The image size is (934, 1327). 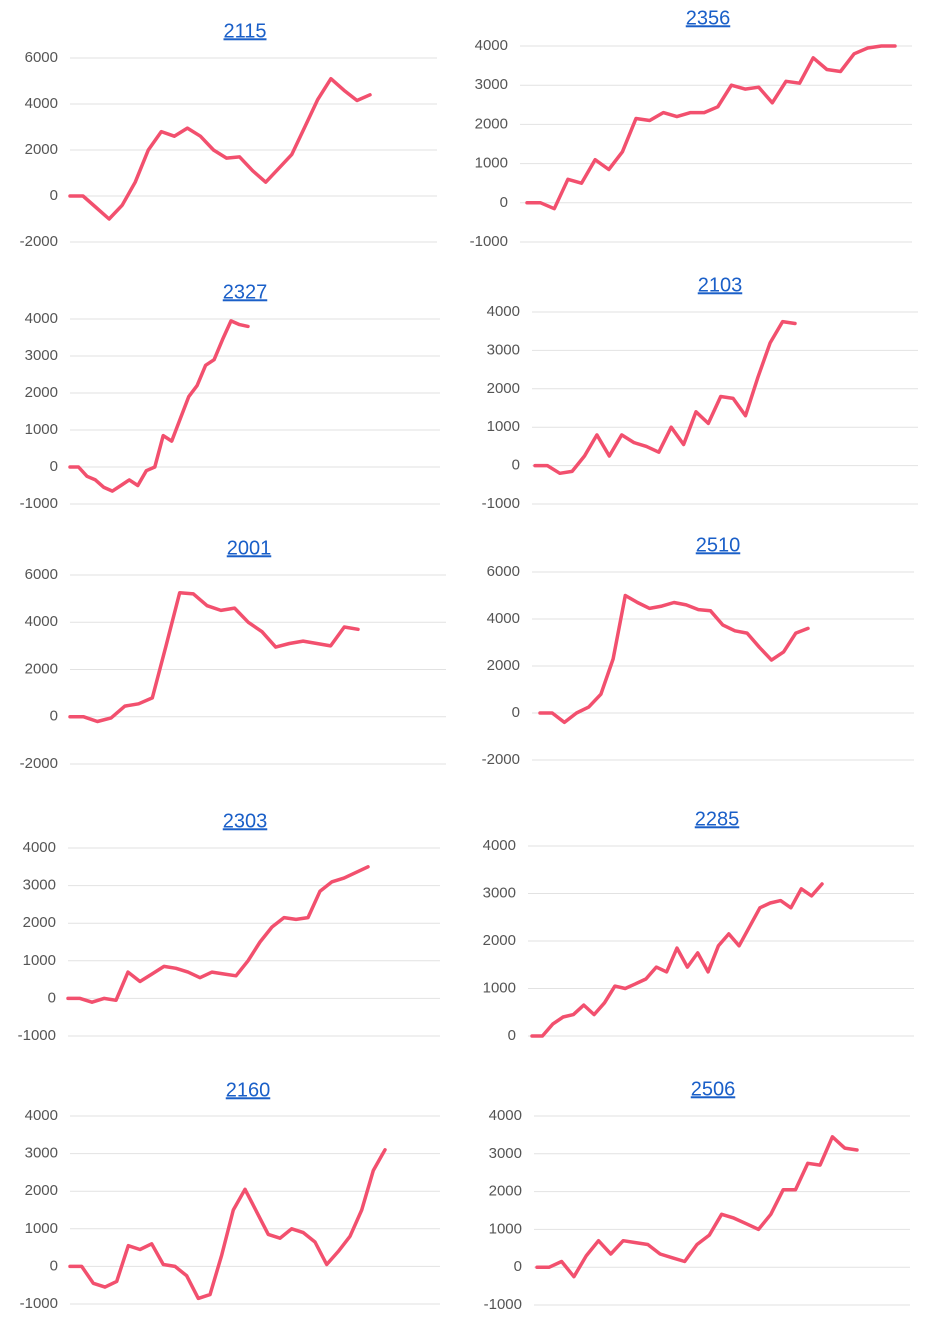 I want to click on chart-title: 2356, so click(x=708, y=18).